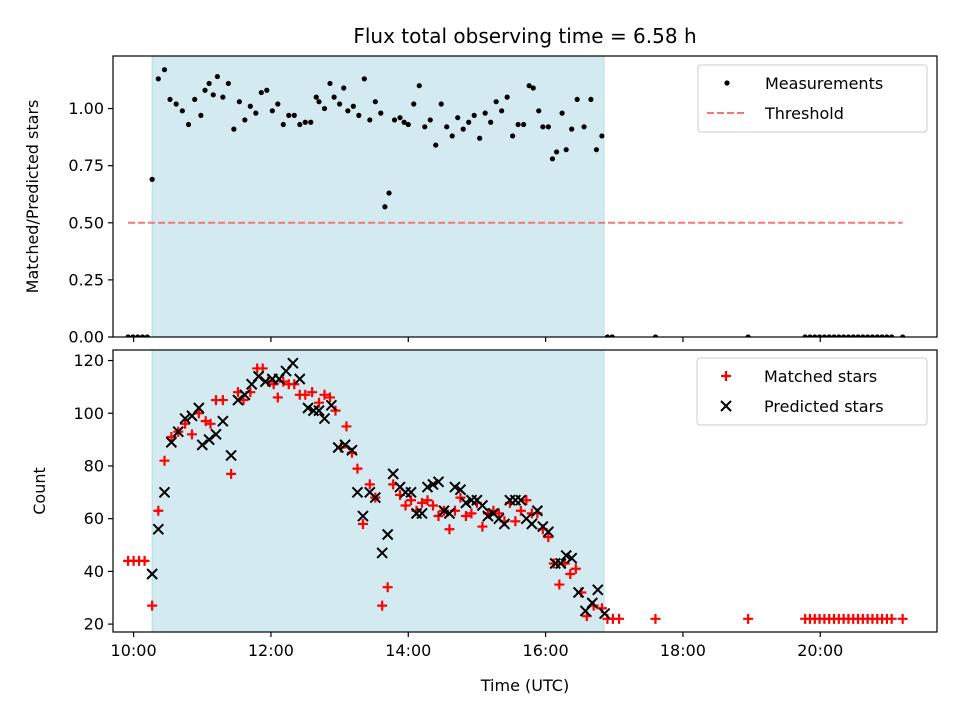 The image size is (960, 720). Describe the element at coordinates (524, 685) in the screenshot. I see `x-axis-label: Time (UTC)` at that location.